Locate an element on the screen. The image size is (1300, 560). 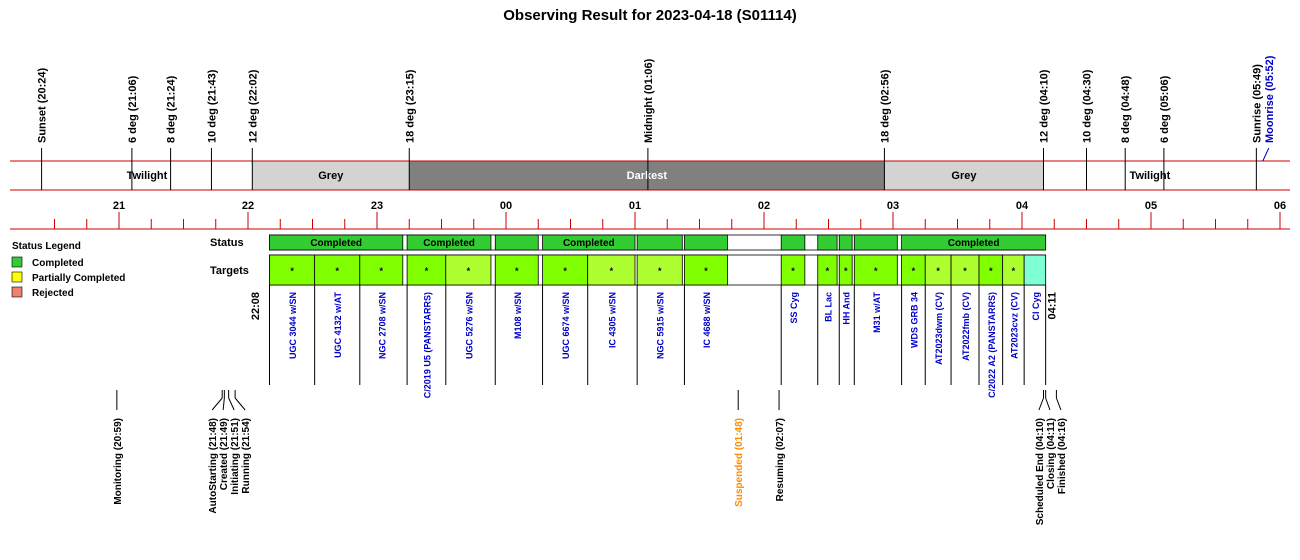
sky-event-label: 8 deg (04:48) is located at coordinates (1126, 109).